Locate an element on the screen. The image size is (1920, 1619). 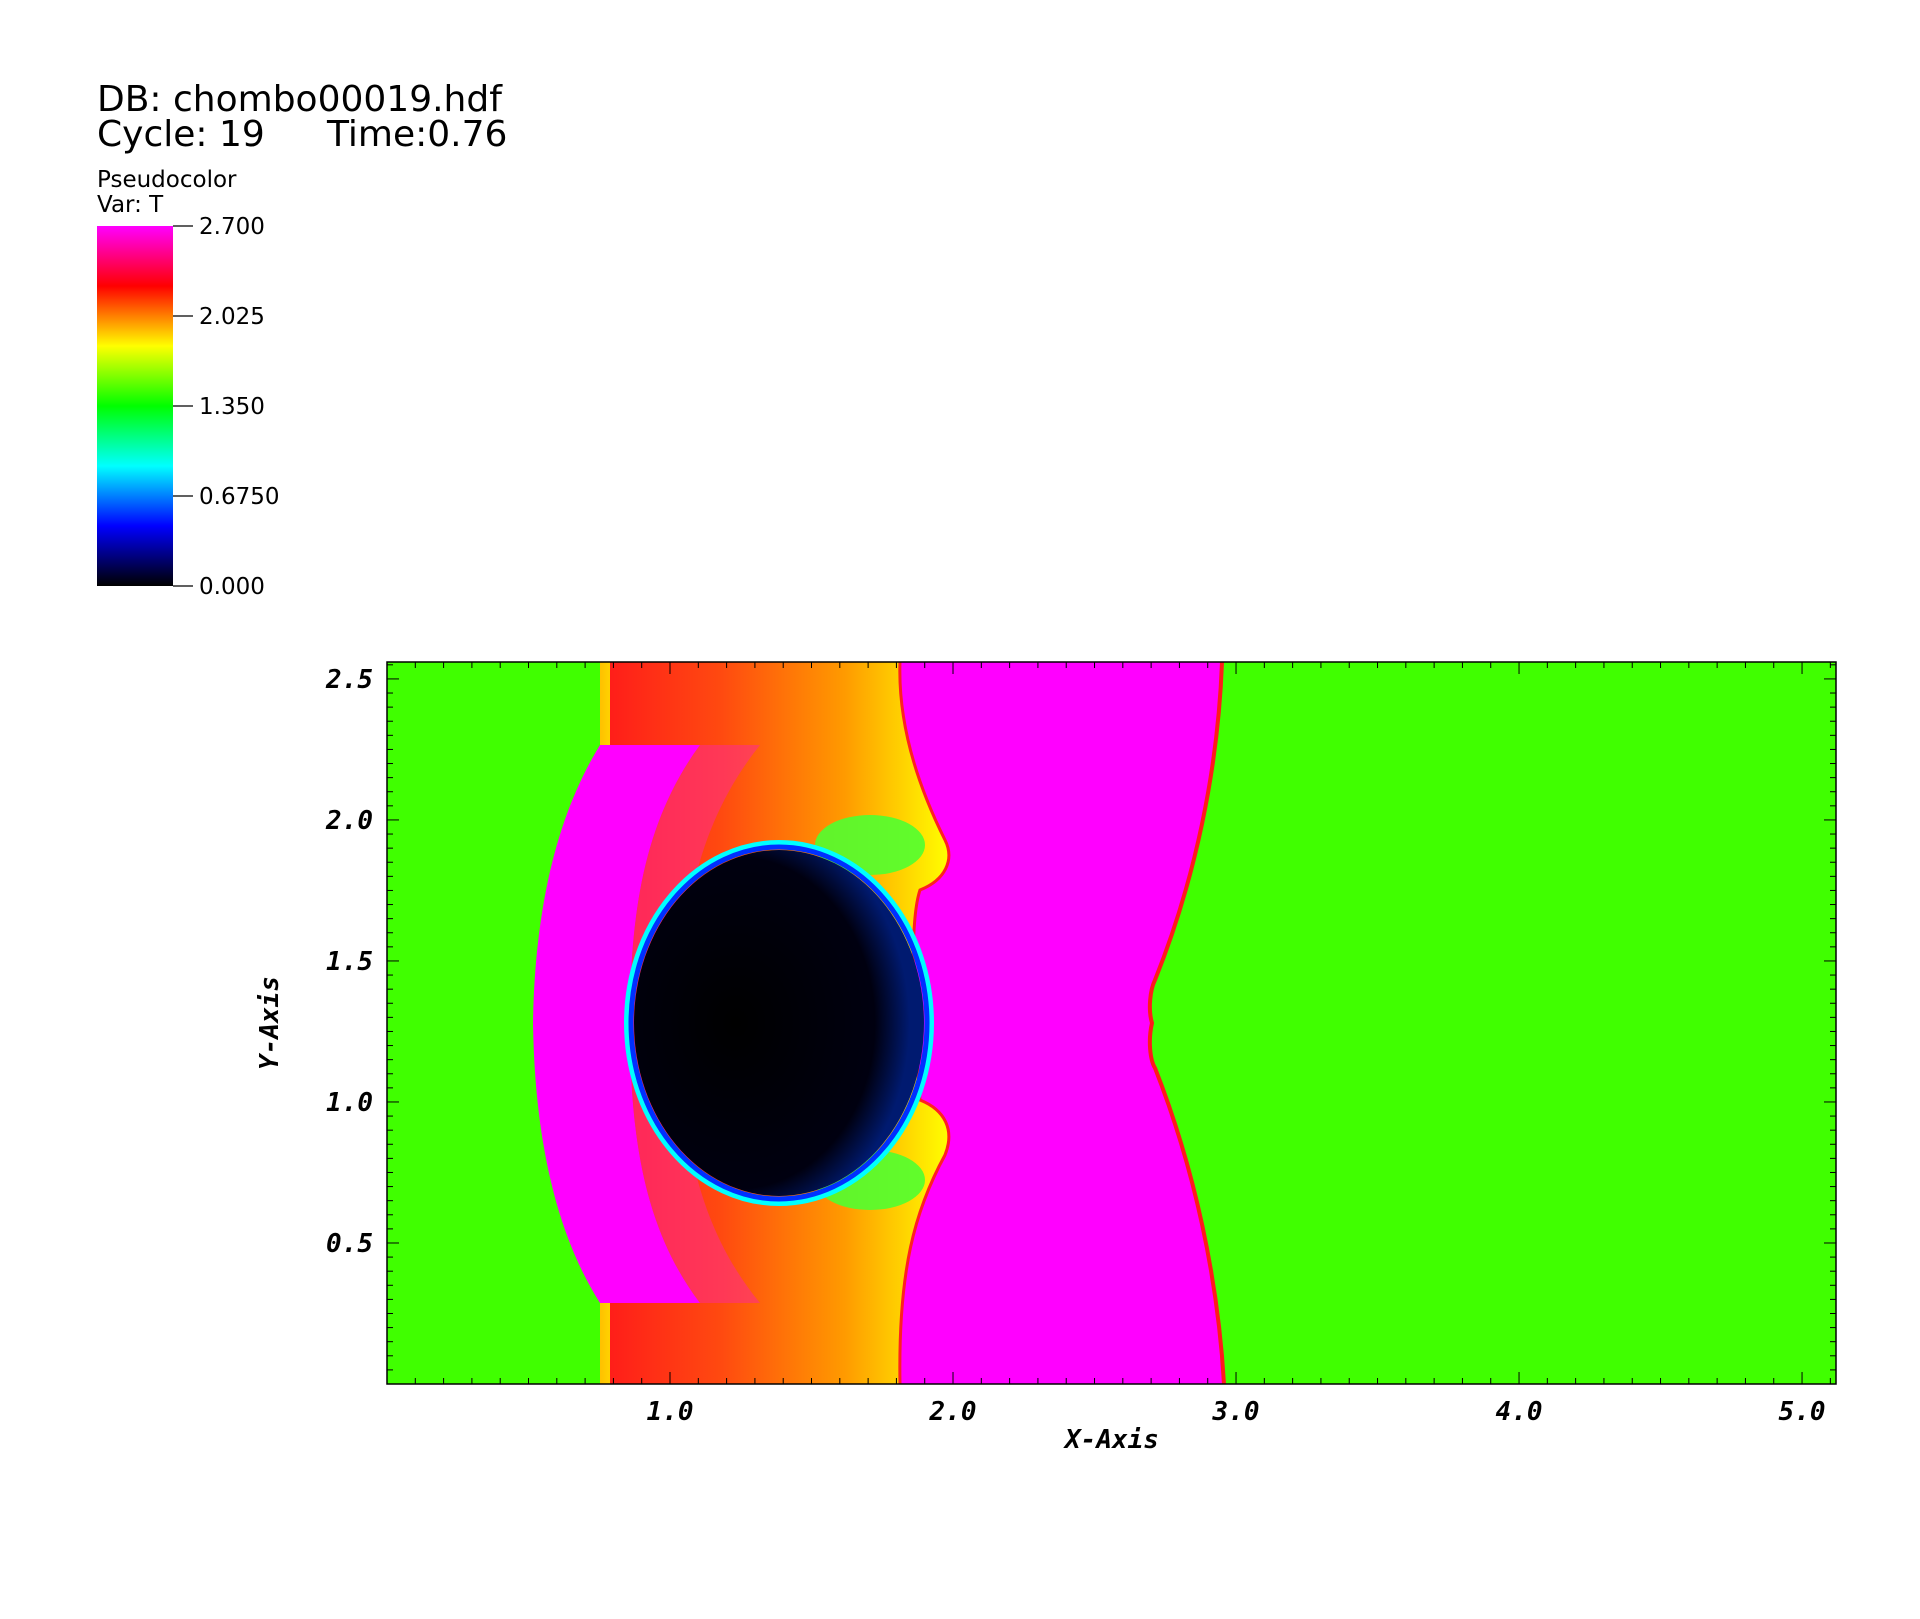
region-cold-bubble is located at coordinates (779, 1023).